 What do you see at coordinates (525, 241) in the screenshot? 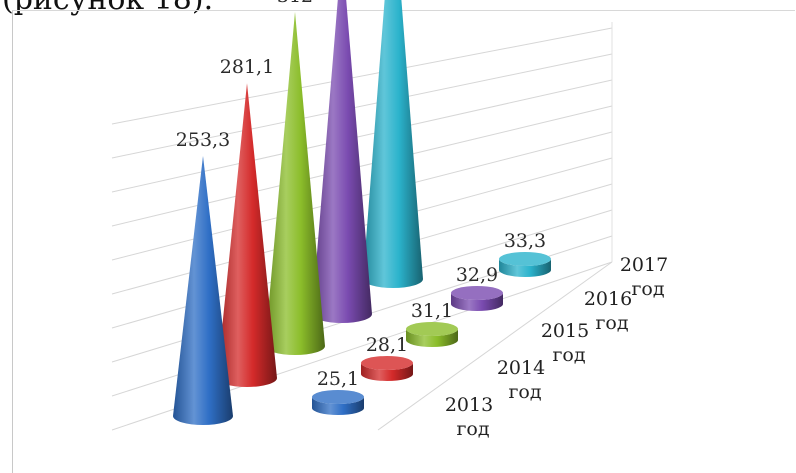
I see `value-label-series2: 33,3` at bounding box center [525, 241].